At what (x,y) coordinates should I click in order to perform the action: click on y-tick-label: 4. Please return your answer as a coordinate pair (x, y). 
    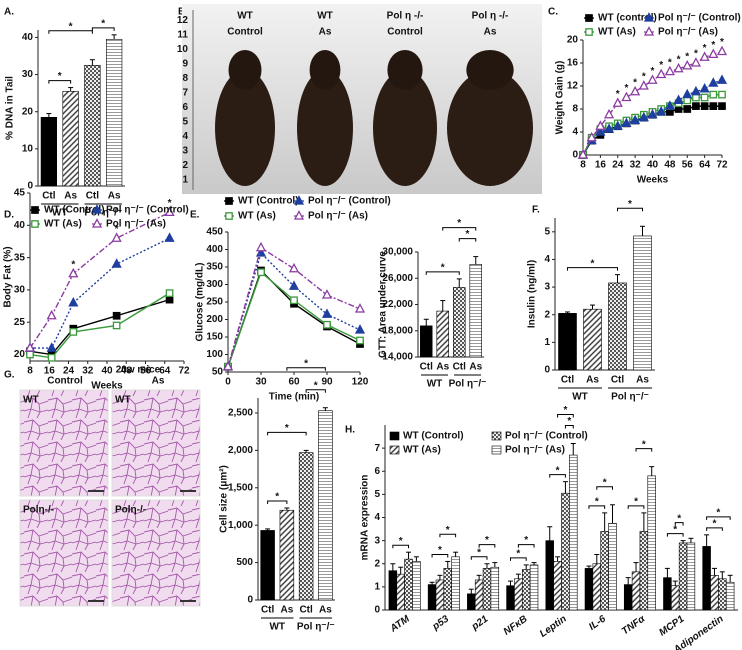
    Looking at the image, I should click on (547, 259).